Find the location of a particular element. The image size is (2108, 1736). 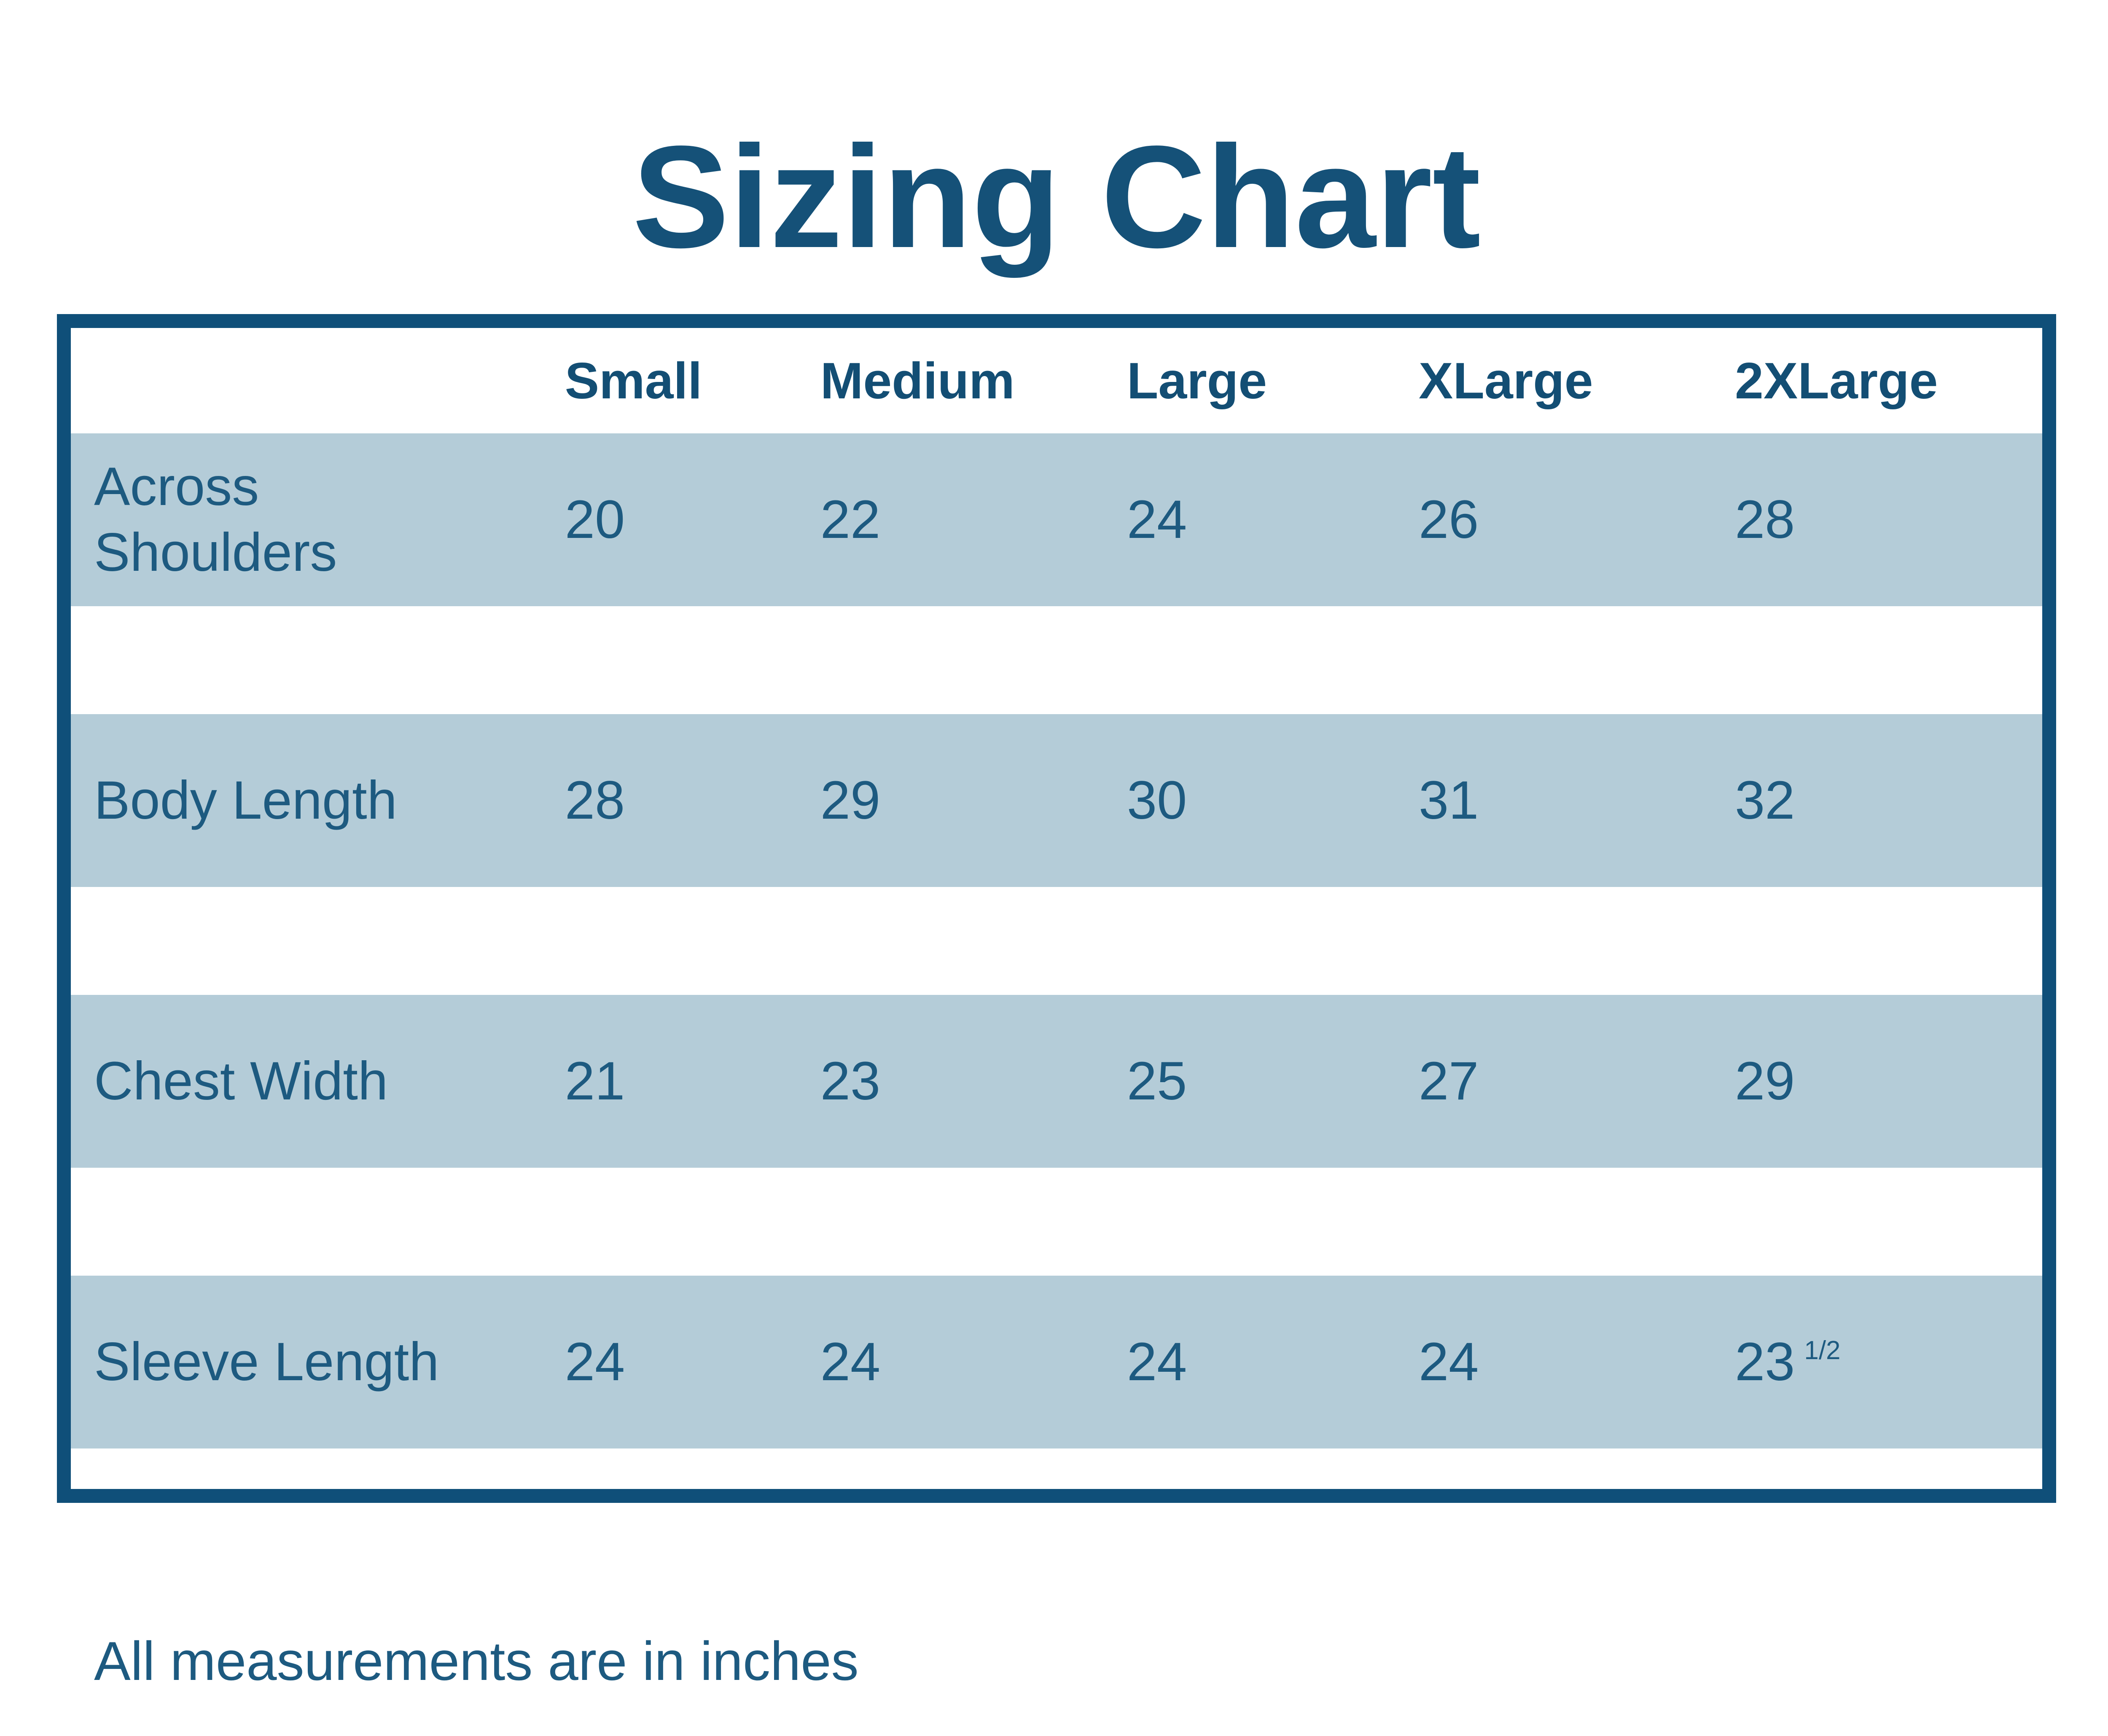

row-sleeve-length: Sleeve Length 24 24 24 24 23 1/2 is located at coordinates (1056, 1362).